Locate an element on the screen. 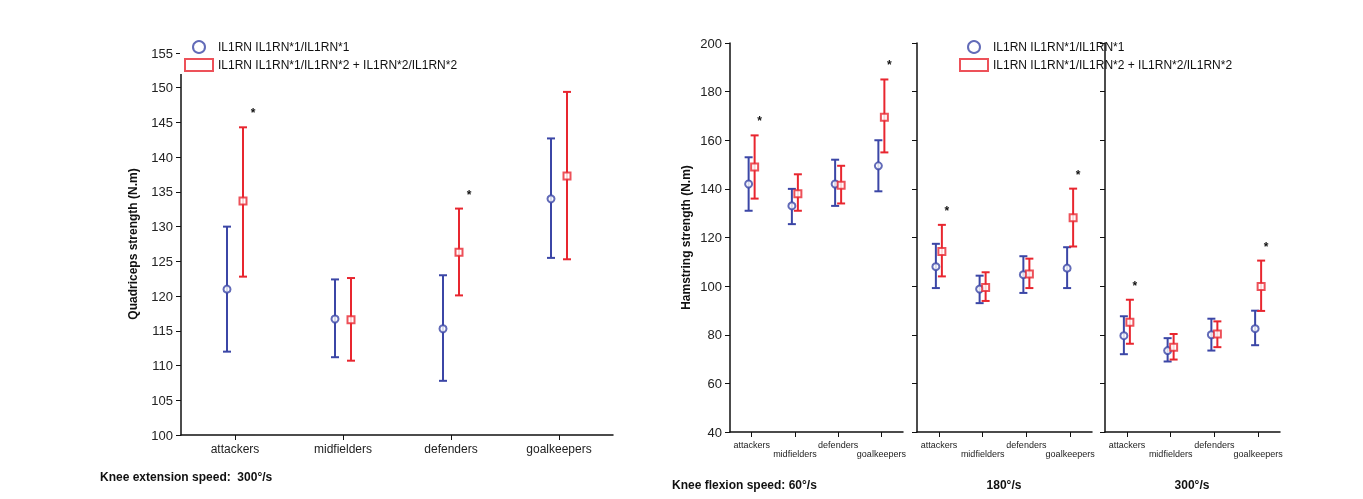 The width and height of the screenshot is (1363, 499). x-axis-title: 300°/s is located at coordinates (1192, 485).